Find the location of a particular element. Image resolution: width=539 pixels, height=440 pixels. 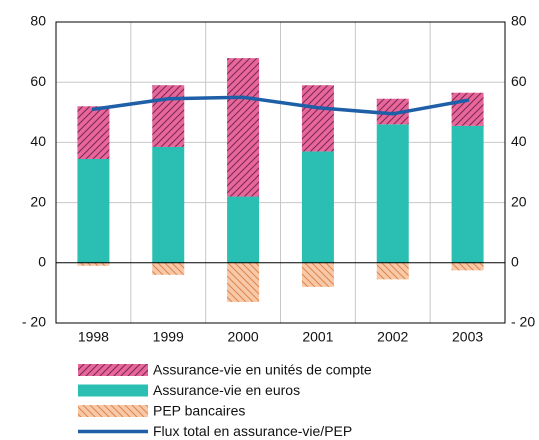

x-tick-label: 2000 is located at coordinates (243, 337).